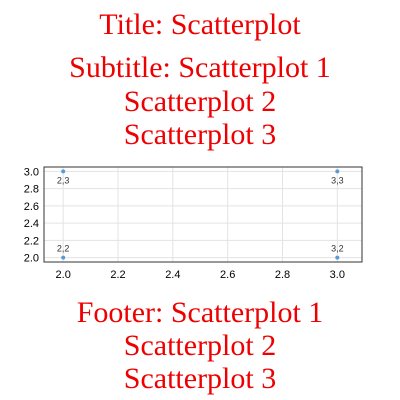 The width and height of the screenshot is (400, 400). I want to click on y-tick-label: 2.6, so click(31, 207).